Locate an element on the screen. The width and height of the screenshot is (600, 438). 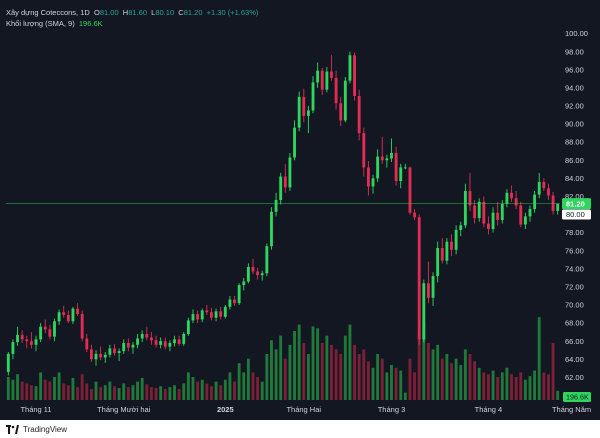
price-tick-label: 62.00 is located at coordinates (574, 377).